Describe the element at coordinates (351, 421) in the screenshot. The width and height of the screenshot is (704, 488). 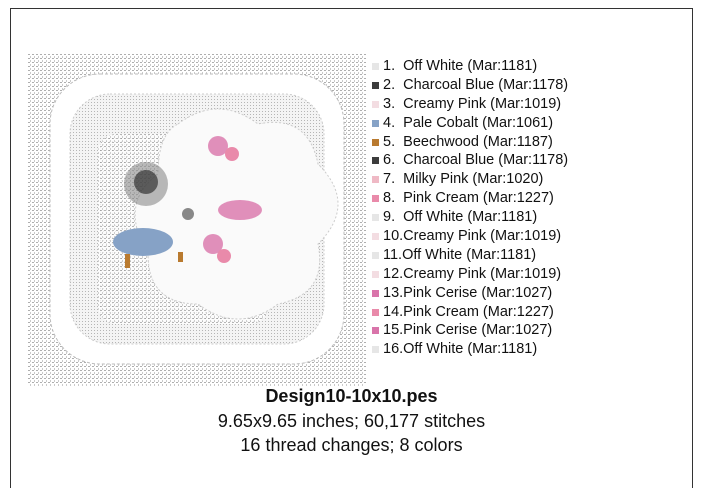
I see `design-size: 9.65x9.65 inches; 60,177 stitches` at that location.